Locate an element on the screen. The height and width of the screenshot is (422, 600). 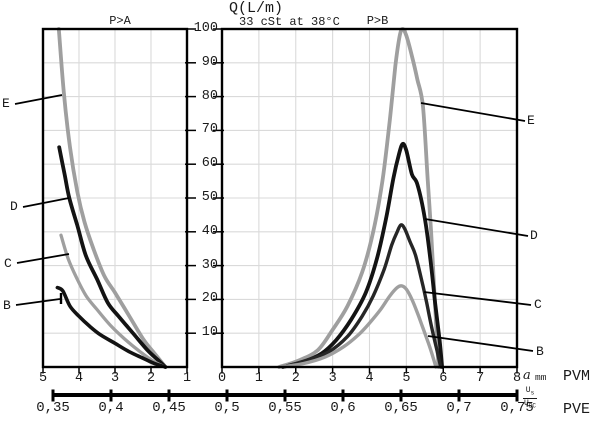
right-x-tick-label: 2 is located at coordinates (295, 378).